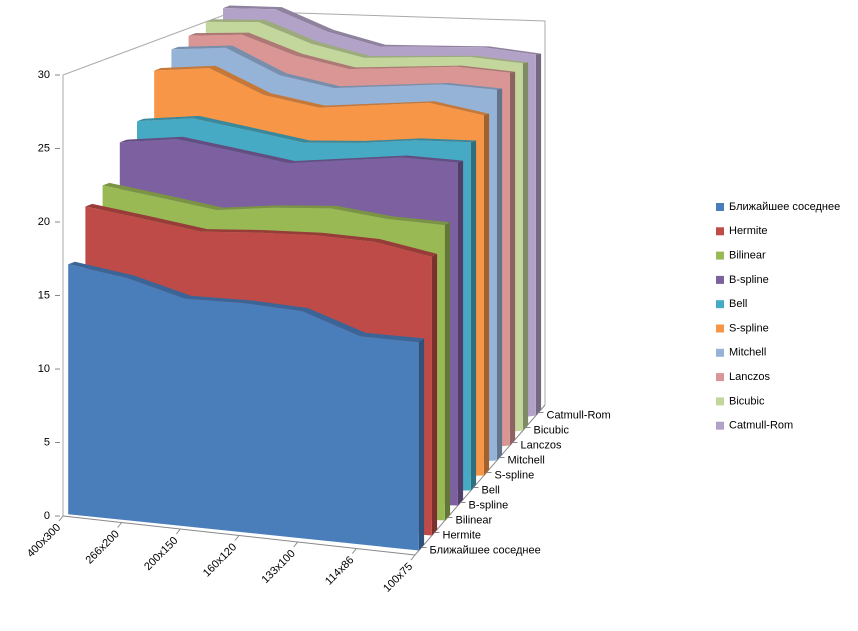  Describe the element at coordinates (489, 505) in the screenshot. I see `z-tick-label: B-spline` at that location.